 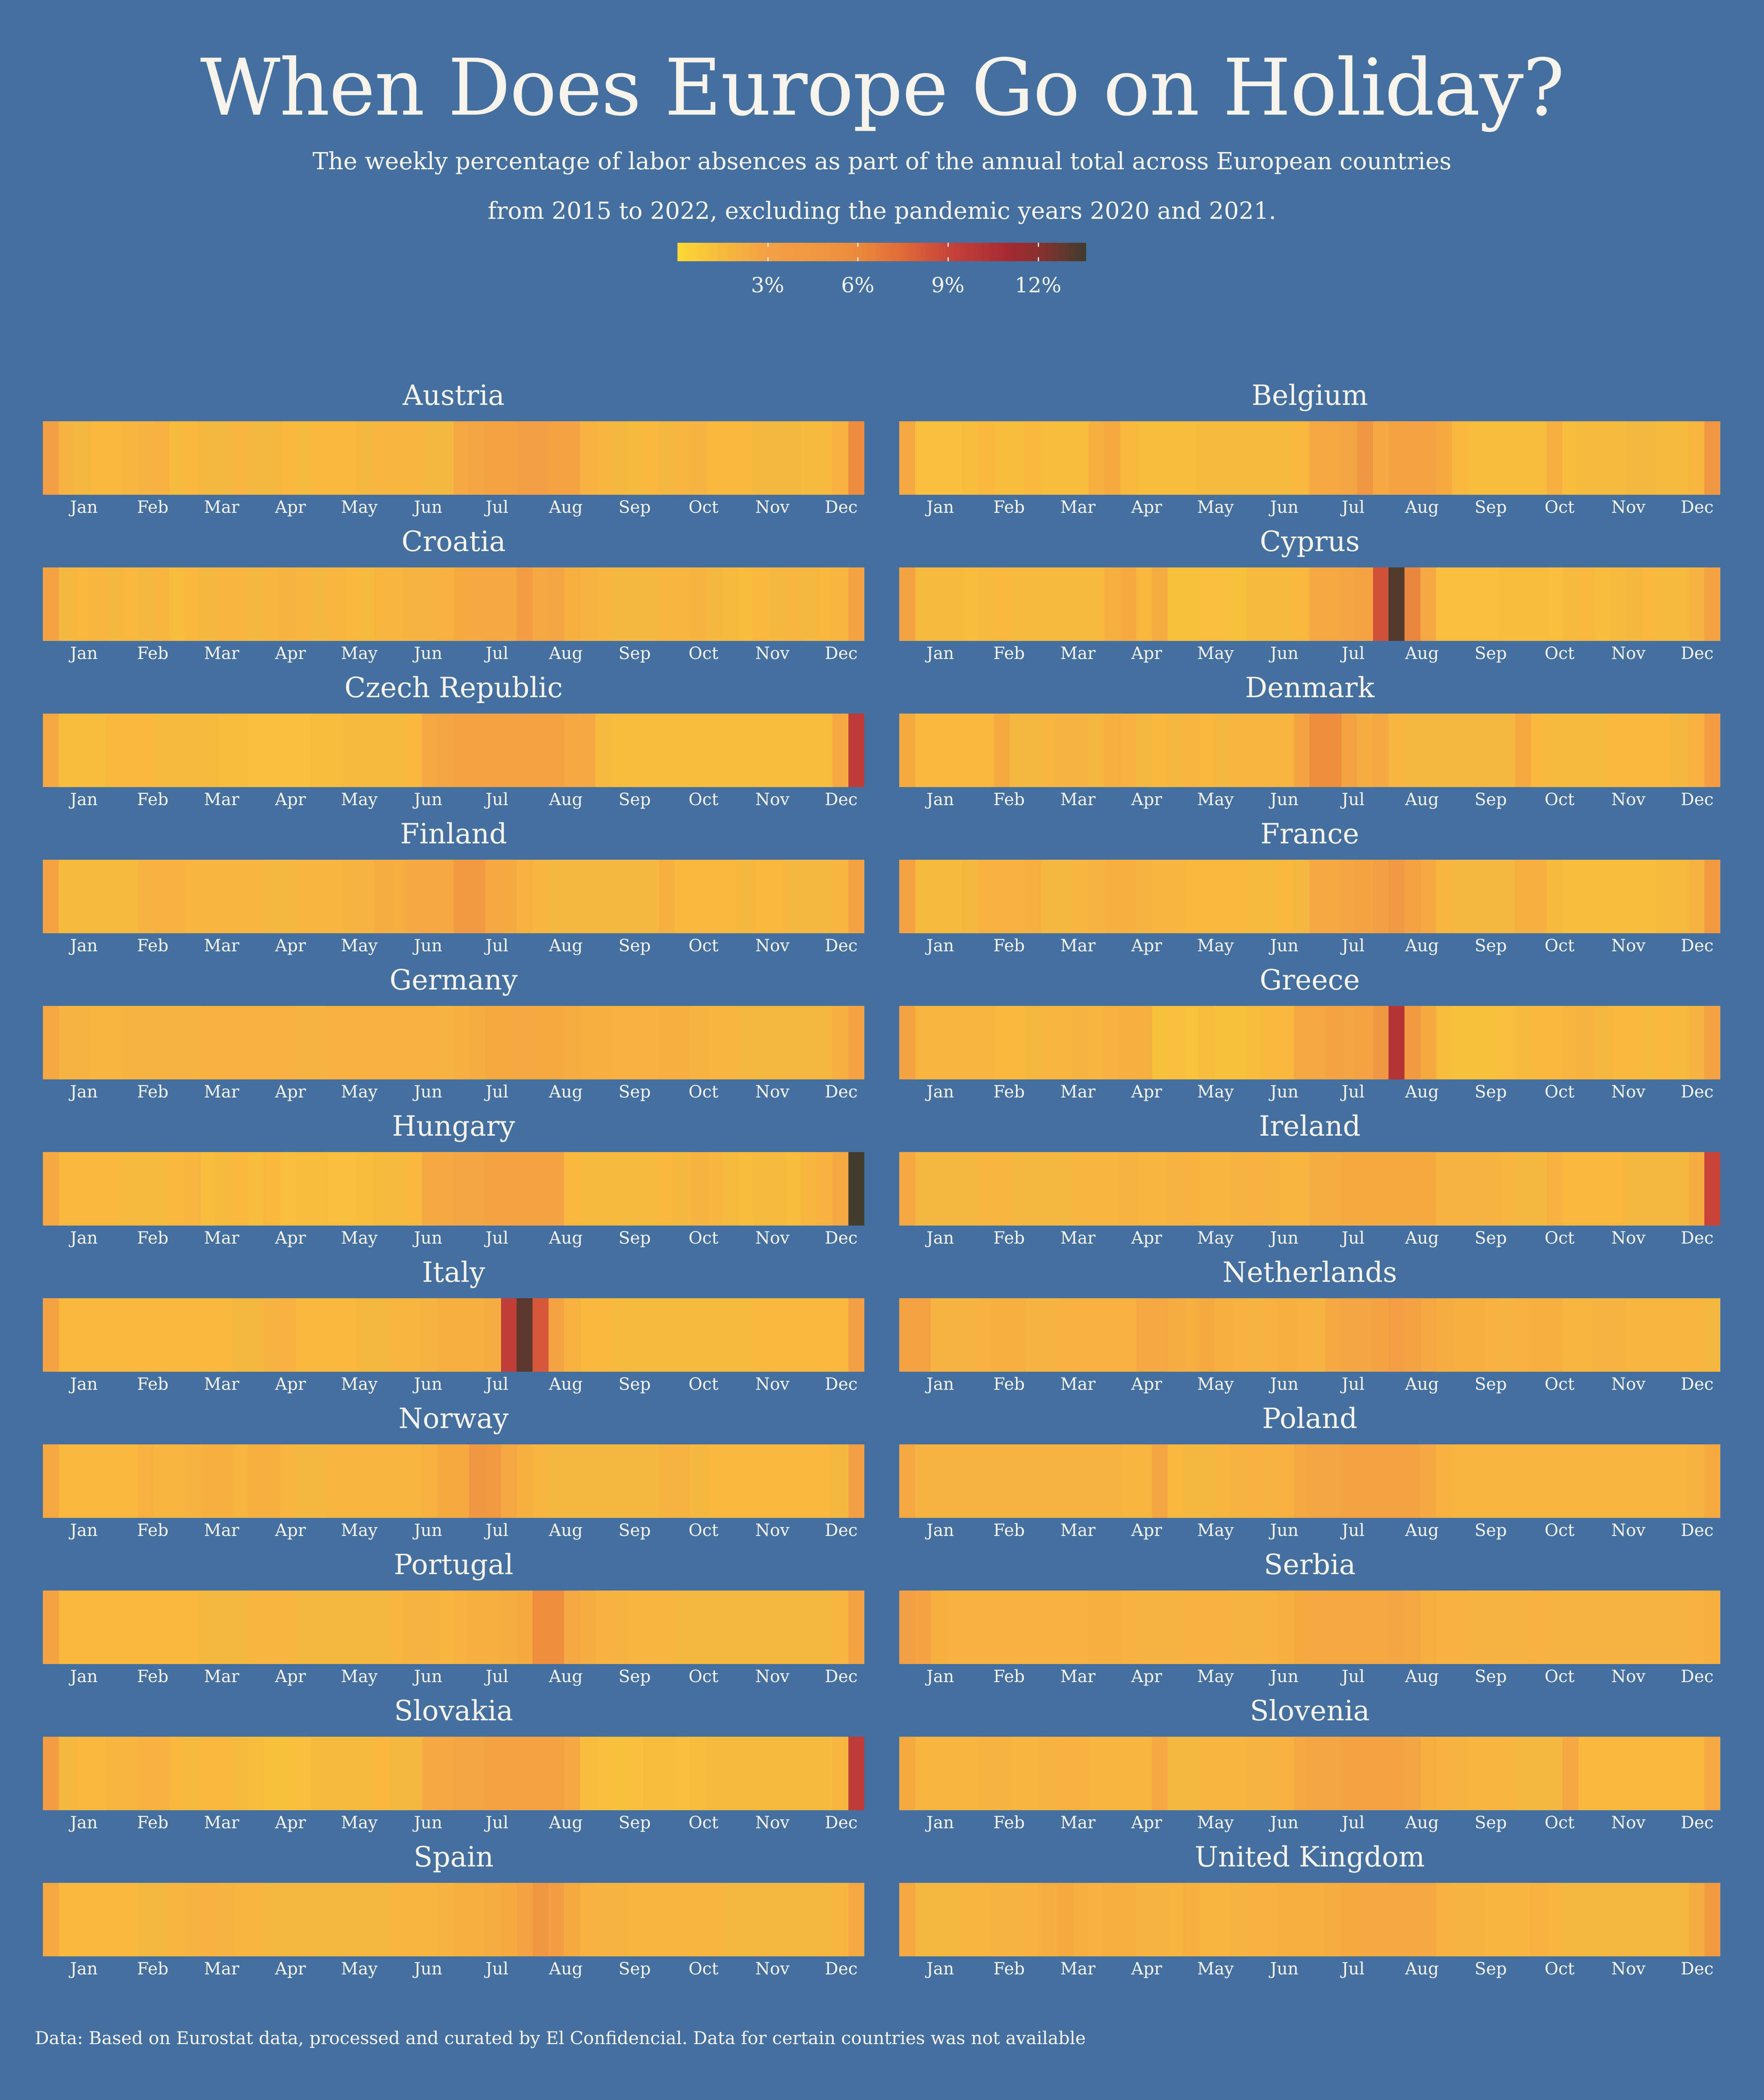 I want to click on month-label: Nov, so click(x=772, y=946).